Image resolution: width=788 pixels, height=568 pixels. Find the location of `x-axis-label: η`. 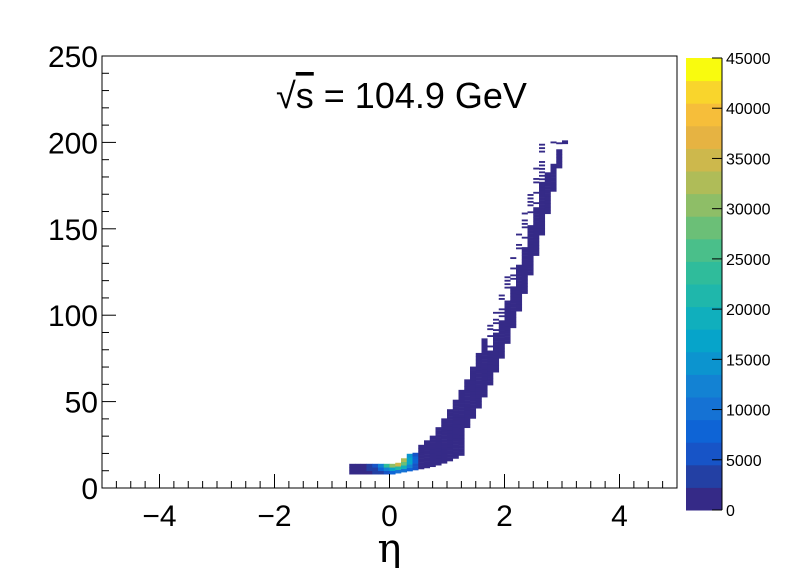

x-axis-label: η is located at coordinates (390, 547).